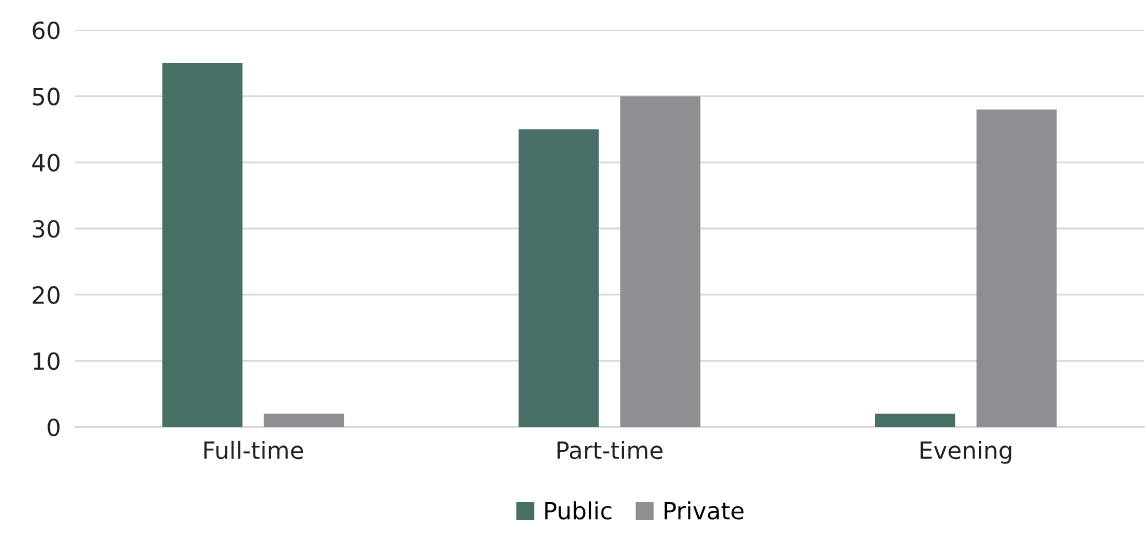  Describe the element at coordinates (966, 452) in the screenshot. I see `x-tick-label: Evening` at that location.